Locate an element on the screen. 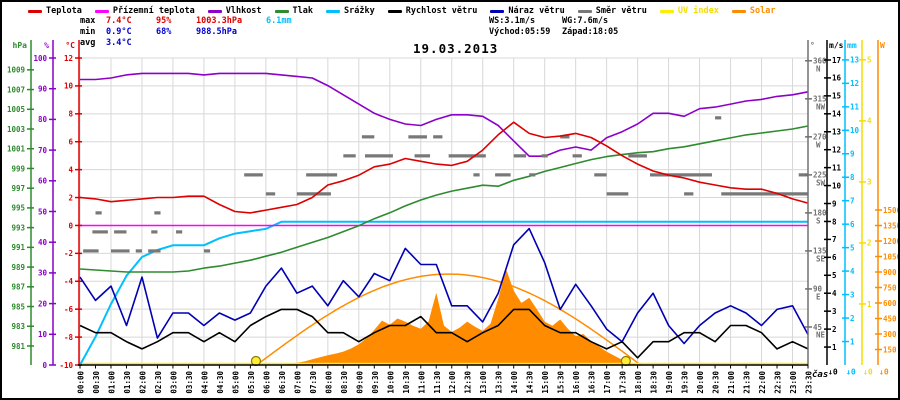 The image size is (900, 400). svg-text: 20:30 is located at coordinates (716, 382).